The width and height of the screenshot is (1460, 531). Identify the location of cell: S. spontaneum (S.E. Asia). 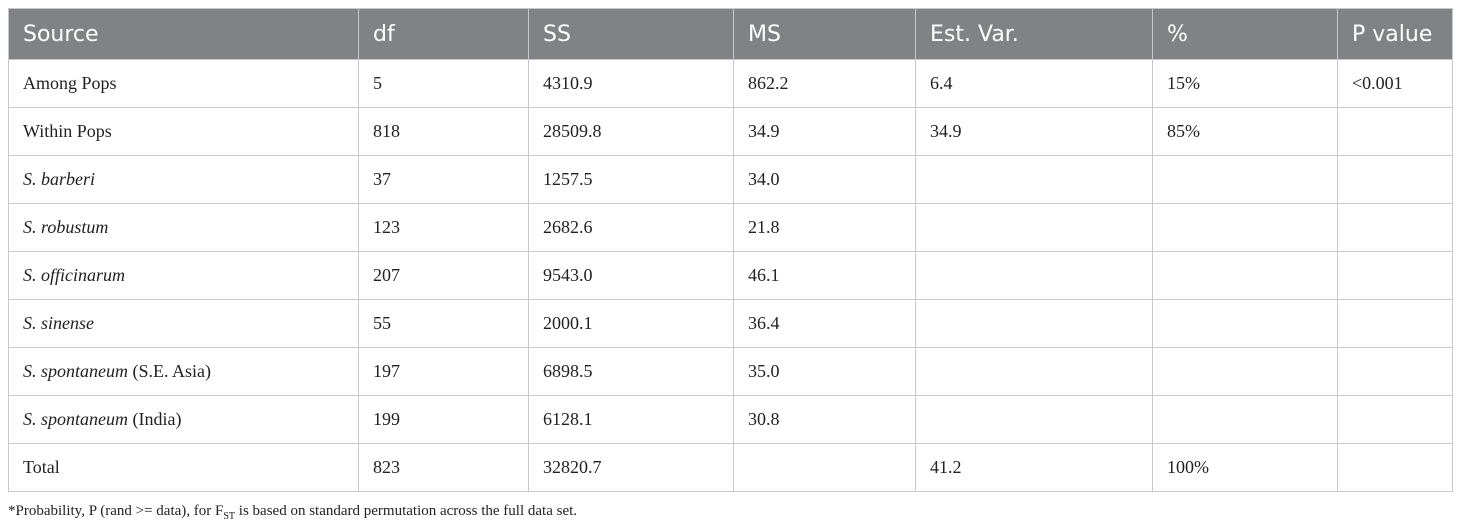
(183, 371).